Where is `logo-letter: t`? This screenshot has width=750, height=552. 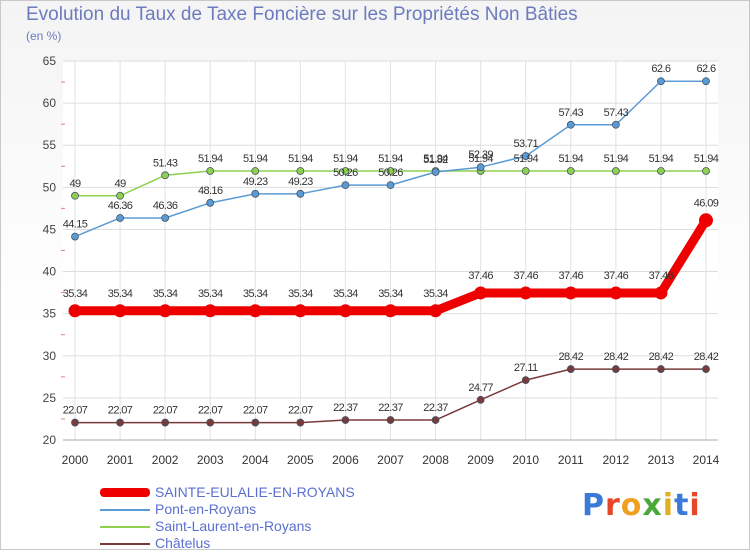 logo-letter: t is located at coordinates (682, 505).